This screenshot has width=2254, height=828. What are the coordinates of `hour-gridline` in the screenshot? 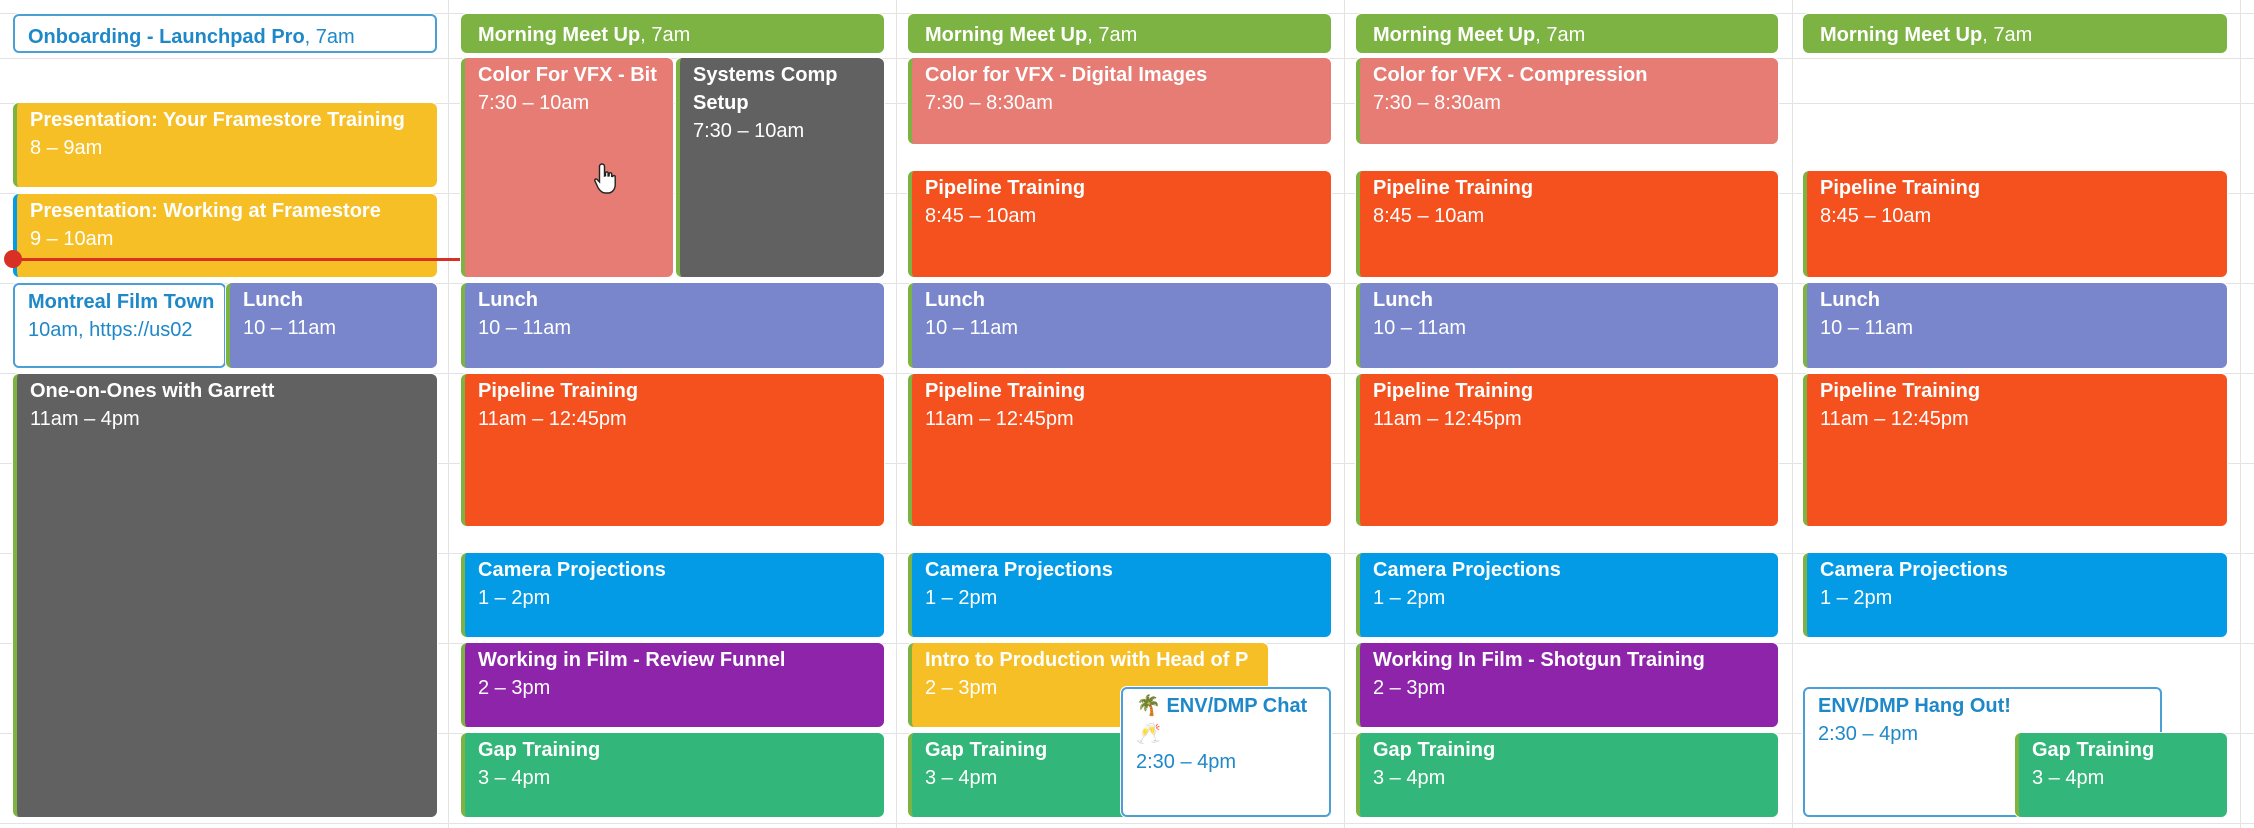 It's located at (1127, 13).